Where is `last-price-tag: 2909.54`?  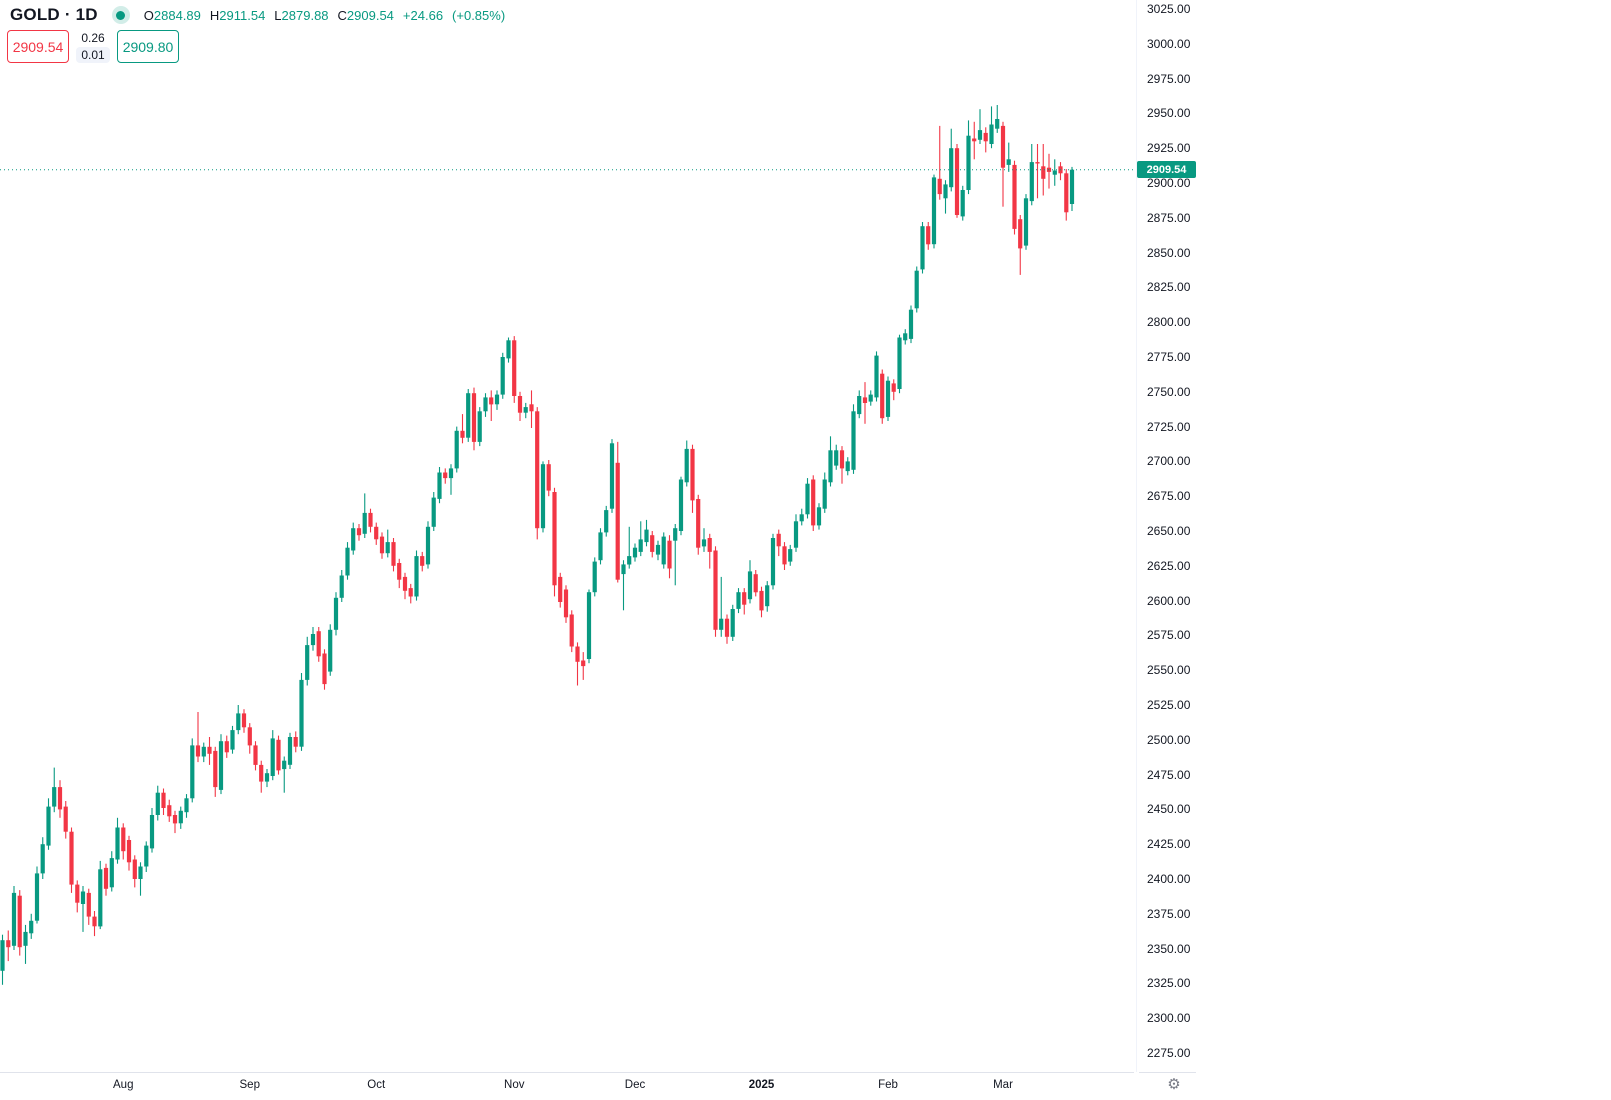 last-price-tag: 2909.54 is located at coordinates (1166, 170).